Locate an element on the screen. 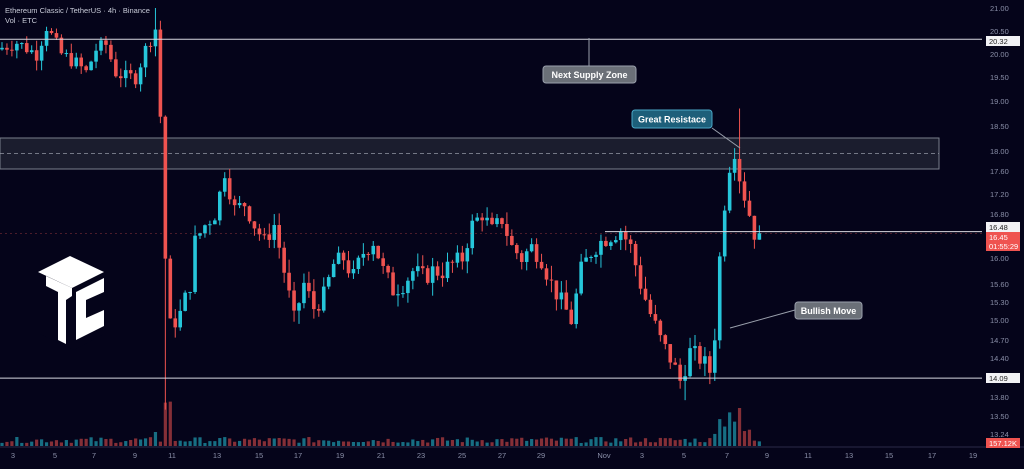 This screenshot has height=469, width=1024. x-tick-label: 17 is located at coordinates (298, 455).